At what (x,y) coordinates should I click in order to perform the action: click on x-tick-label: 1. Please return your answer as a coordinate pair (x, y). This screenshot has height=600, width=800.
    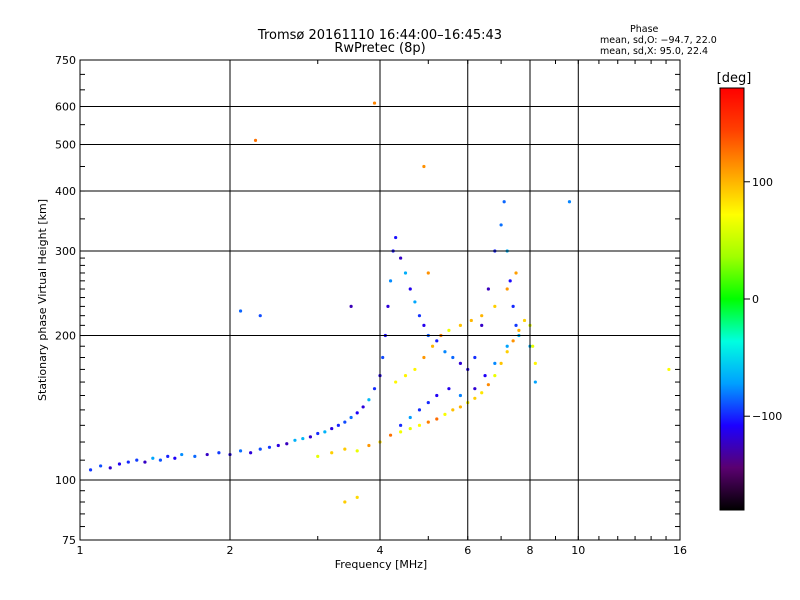
    Looking at the image, I should click on (80, 550).